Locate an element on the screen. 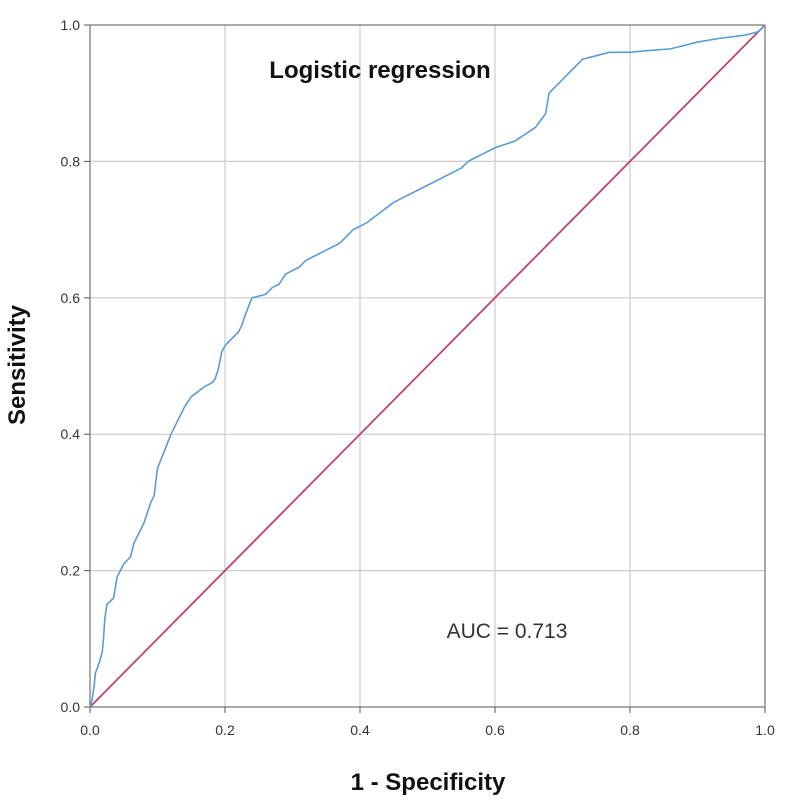  x-tick-label: 1.0 is located at coordinates (765, 730).